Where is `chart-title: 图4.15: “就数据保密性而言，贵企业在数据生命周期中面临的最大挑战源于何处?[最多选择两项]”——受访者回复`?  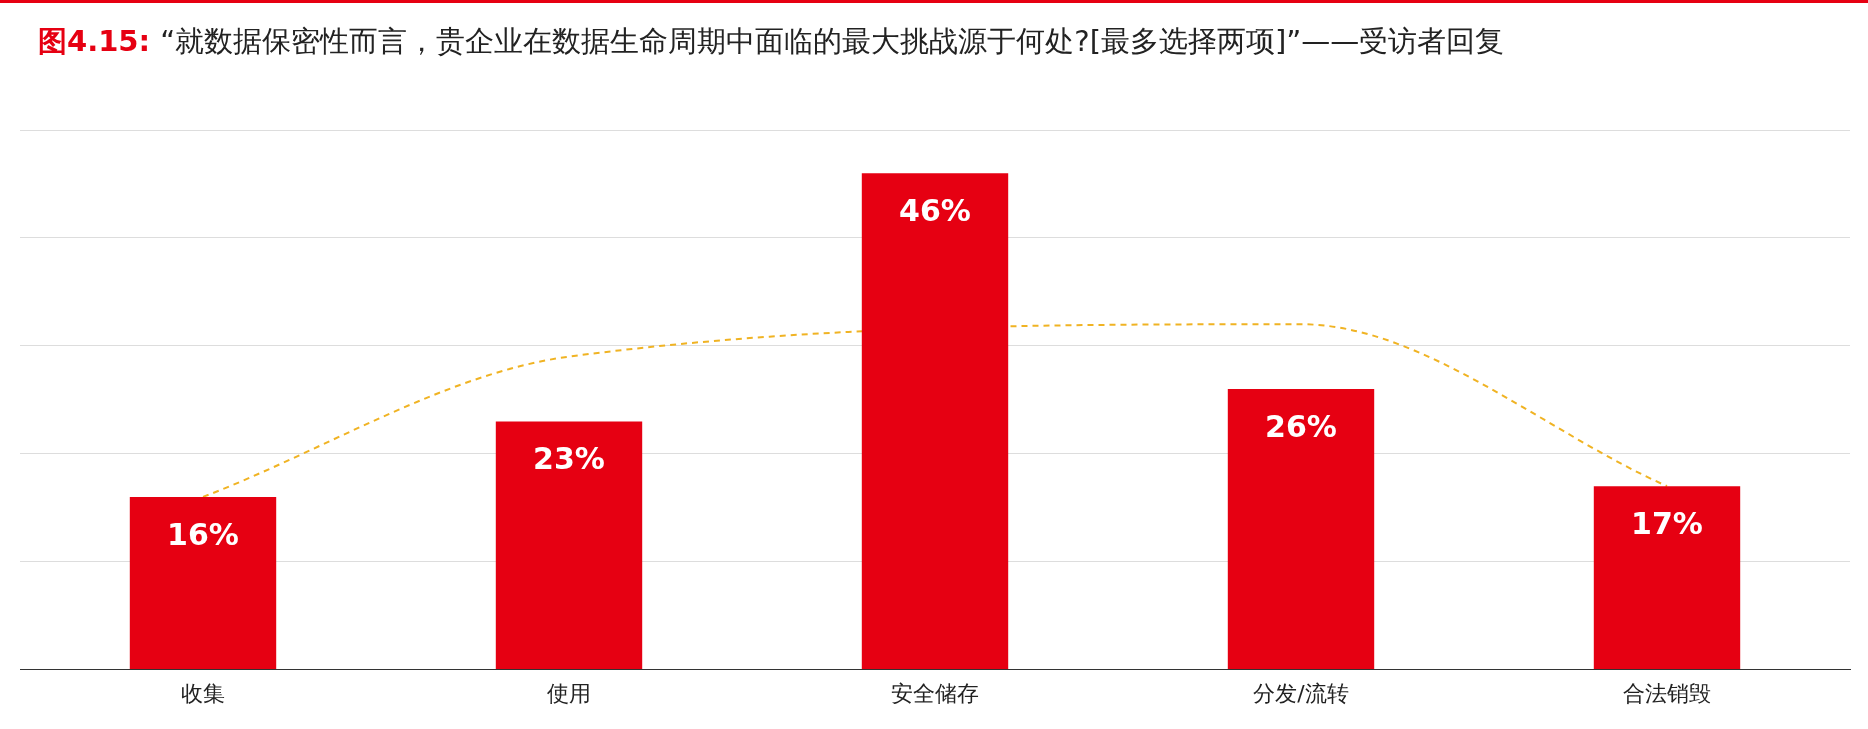 chart-title: 图4.15: “就数据保密性而言，贵企业在数据生命周期中面临的最大挑战源于何处?[最多选择两项]”——受访者回复 is located at coordinates (771, 41).